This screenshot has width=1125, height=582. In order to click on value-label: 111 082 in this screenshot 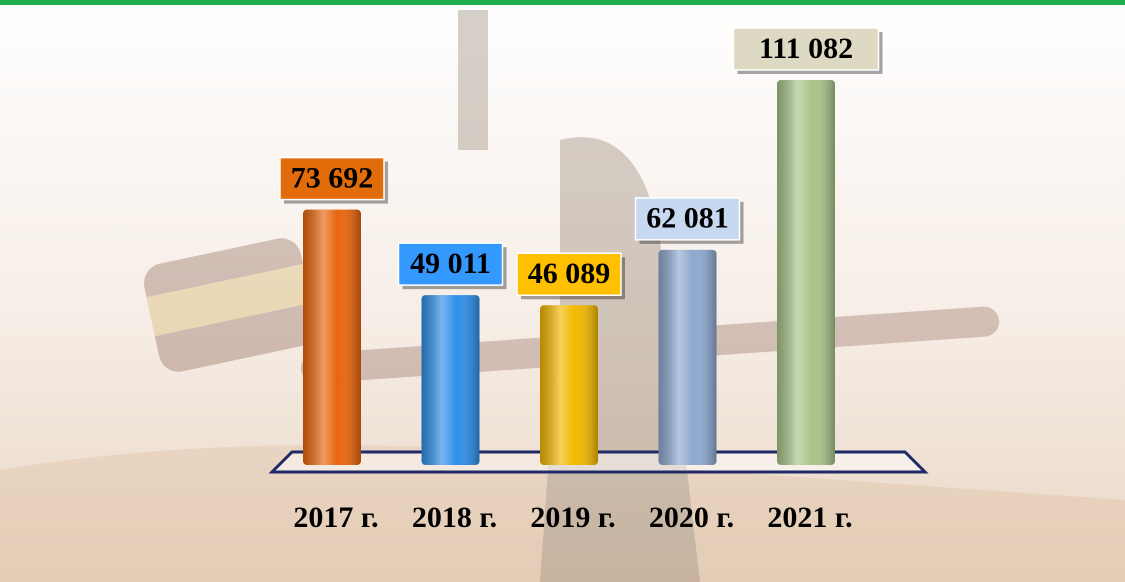, I will do `click(806, 48)`.